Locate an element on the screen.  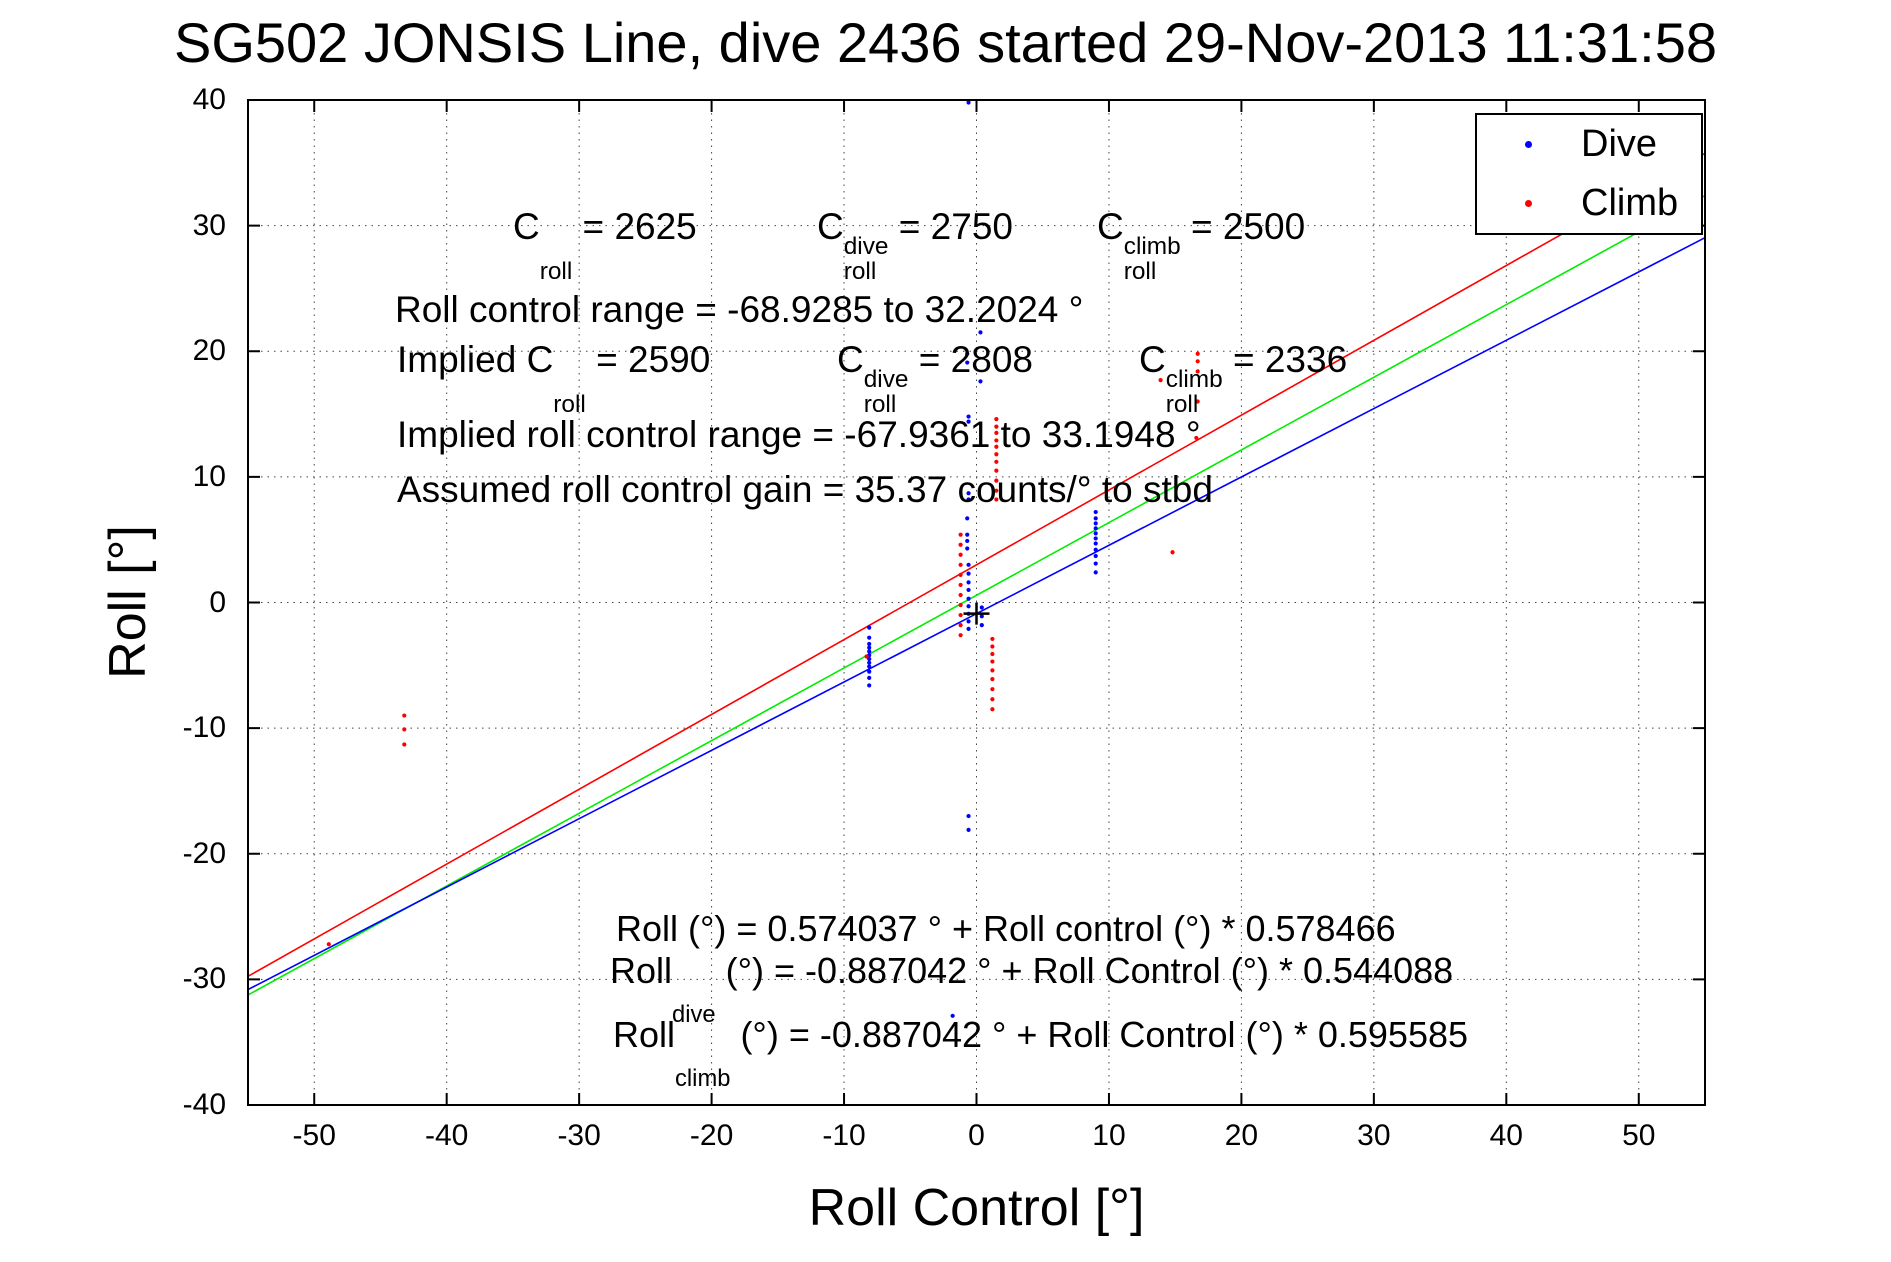
x-tick-label: 20 is located at coordinates (1241, 1135).